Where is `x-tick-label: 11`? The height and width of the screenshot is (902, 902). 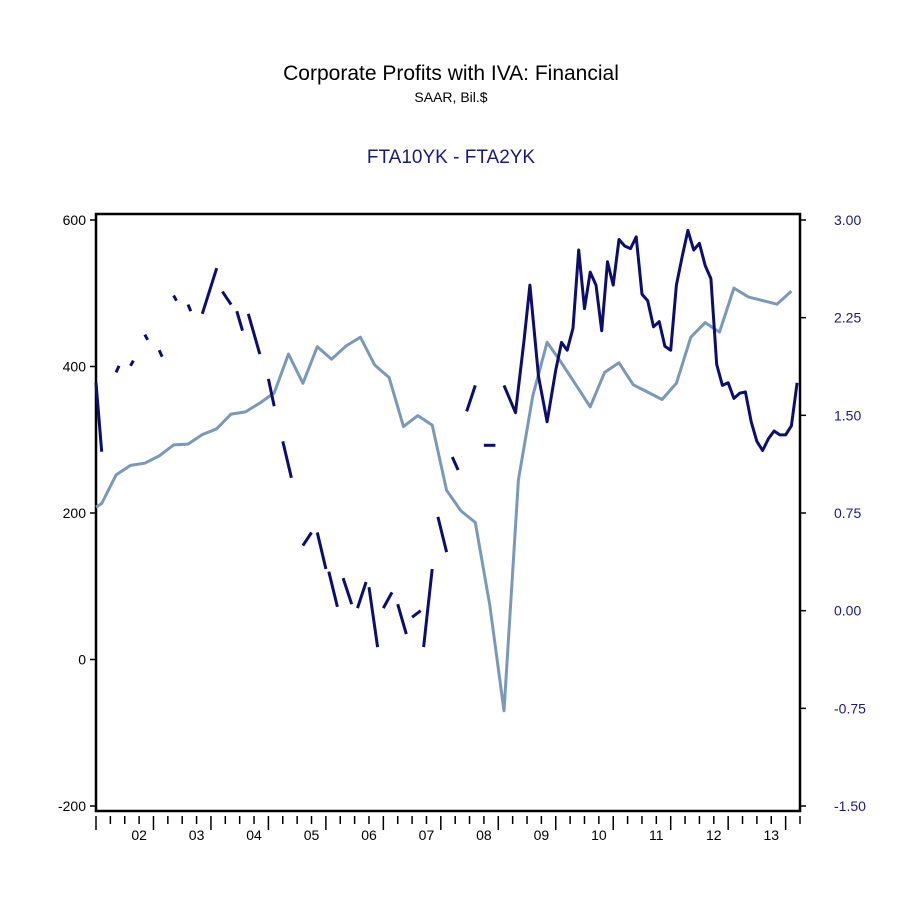 x-tick-label: 11 is located at coordinates (656, 835).